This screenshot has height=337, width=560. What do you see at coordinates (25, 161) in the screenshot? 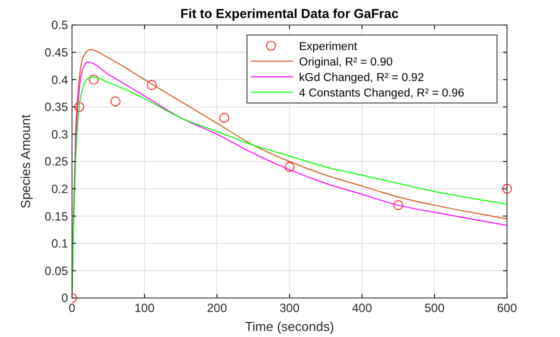
I see `y-axis-title: Species Amount` at bounding box center [25, 161].